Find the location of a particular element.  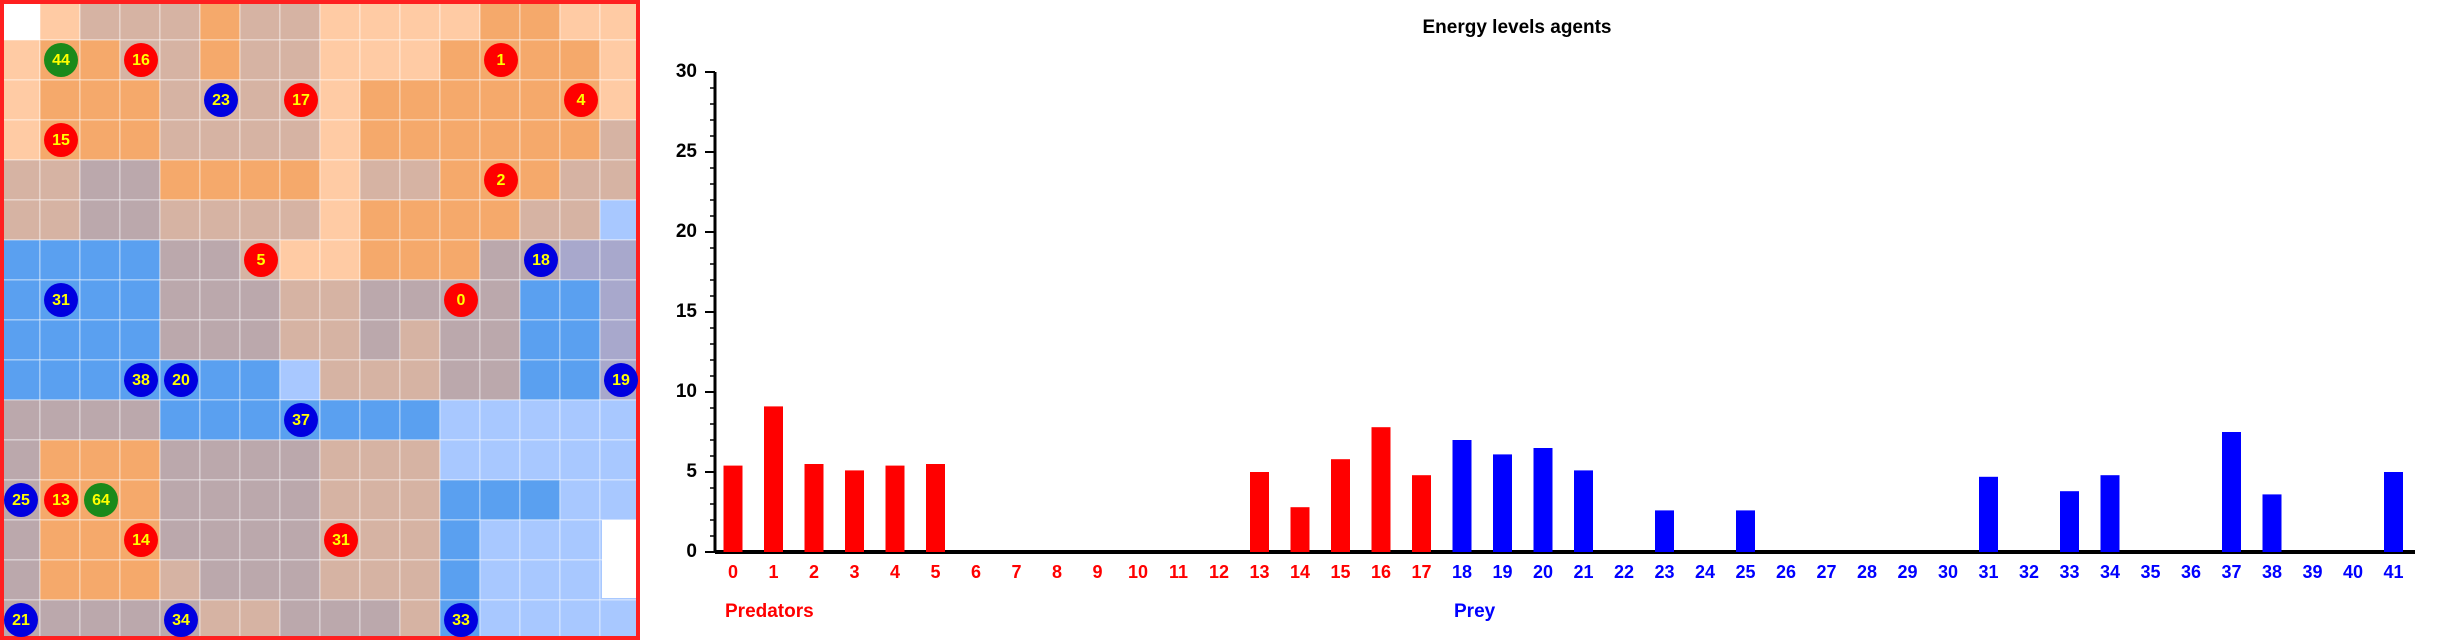

legend-label: Predators is located at coordinates (769, 611).